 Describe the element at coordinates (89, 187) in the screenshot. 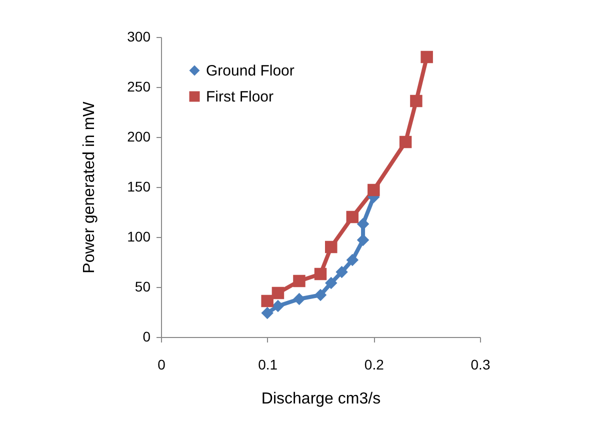

I see `y-axis-title: Power generated in mW` at that location.